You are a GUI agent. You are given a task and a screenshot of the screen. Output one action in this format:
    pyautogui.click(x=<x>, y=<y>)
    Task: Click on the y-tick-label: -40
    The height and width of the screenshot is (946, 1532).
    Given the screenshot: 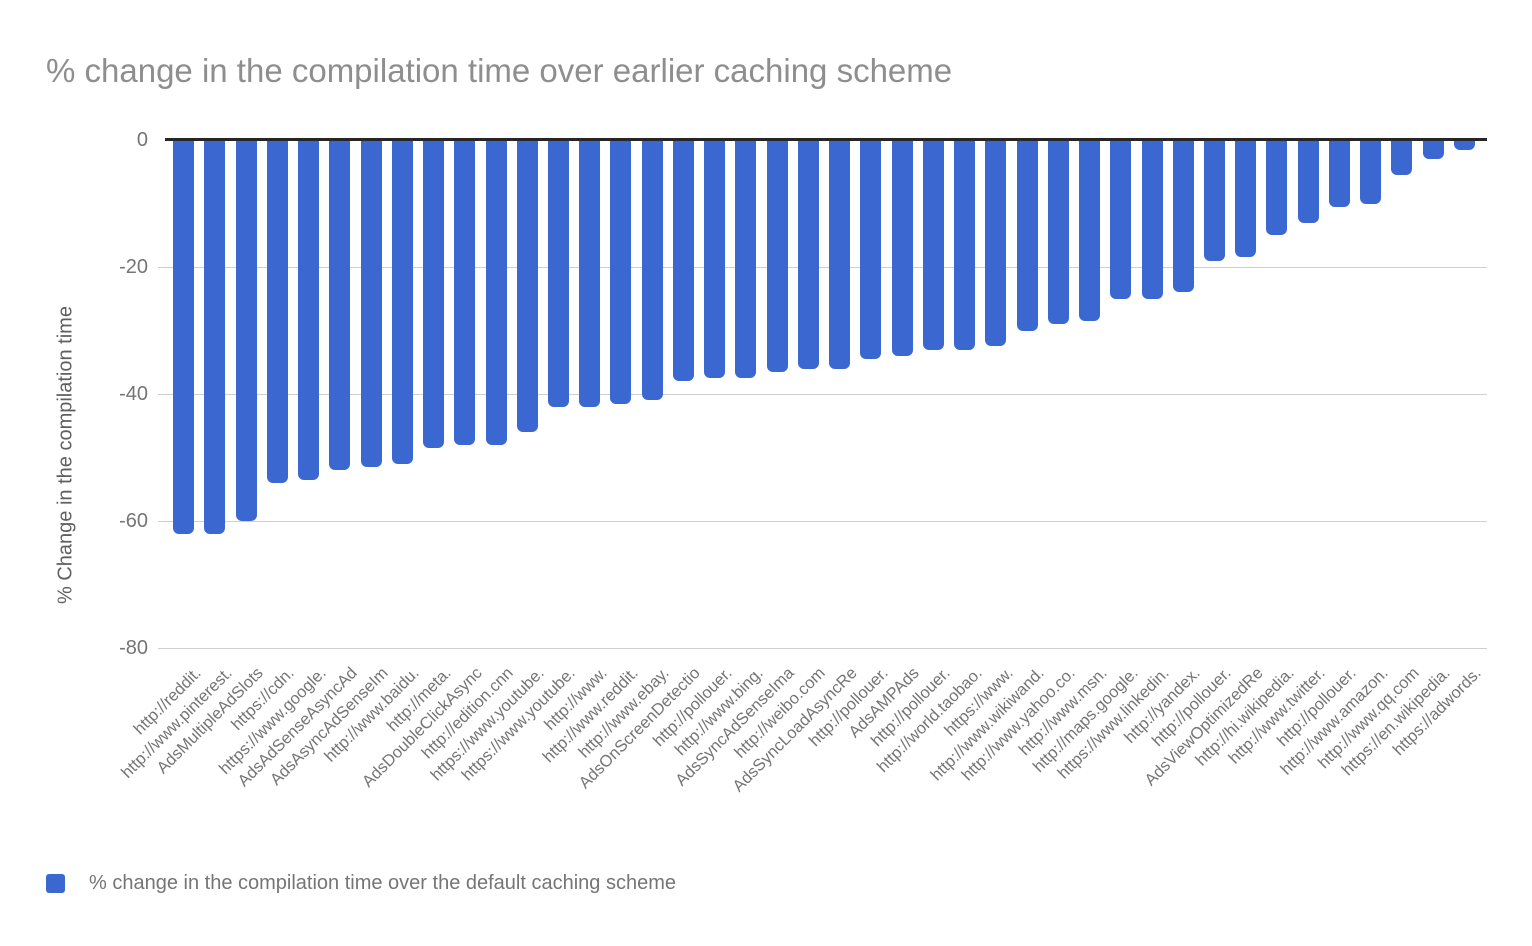 What is the action you would take?
    pyautogui.click(x=133, y=394)
    